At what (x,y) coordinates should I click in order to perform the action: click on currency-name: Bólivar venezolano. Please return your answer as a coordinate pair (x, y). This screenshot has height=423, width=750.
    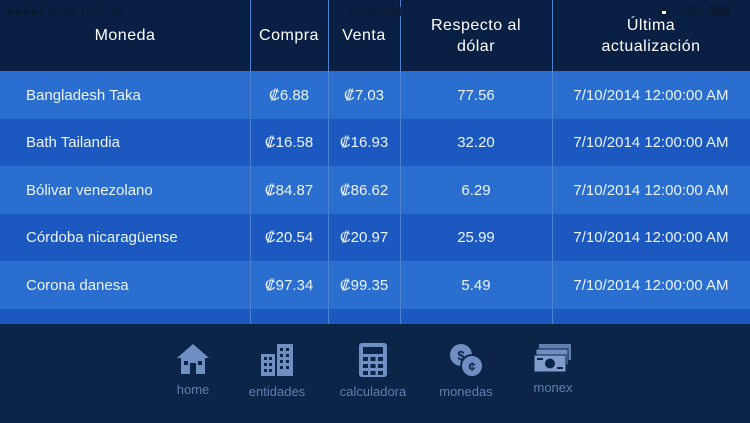
    Looking at the image, I should click on (89, 190).